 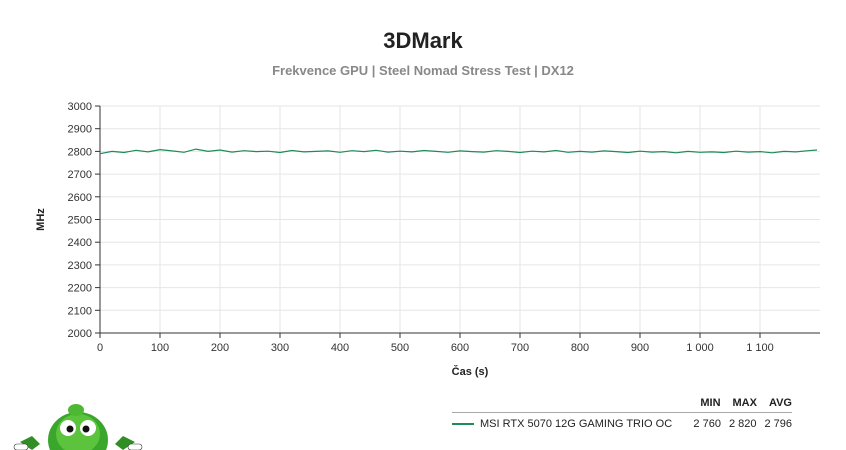 I want to click on legend-header: MIN MAX AVG, so click(x=622, y=403).